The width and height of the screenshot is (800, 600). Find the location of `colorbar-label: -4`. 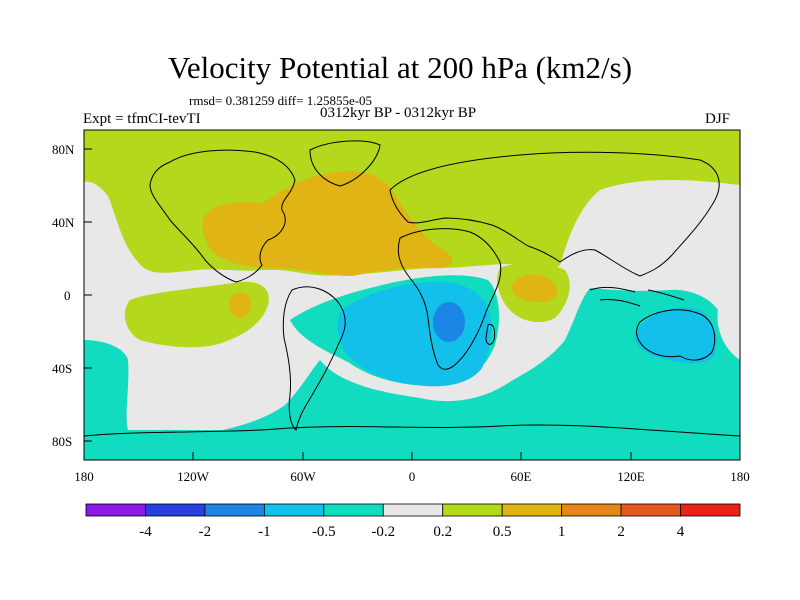

colorbar-label: -4 is located at coordinates (145, 532).